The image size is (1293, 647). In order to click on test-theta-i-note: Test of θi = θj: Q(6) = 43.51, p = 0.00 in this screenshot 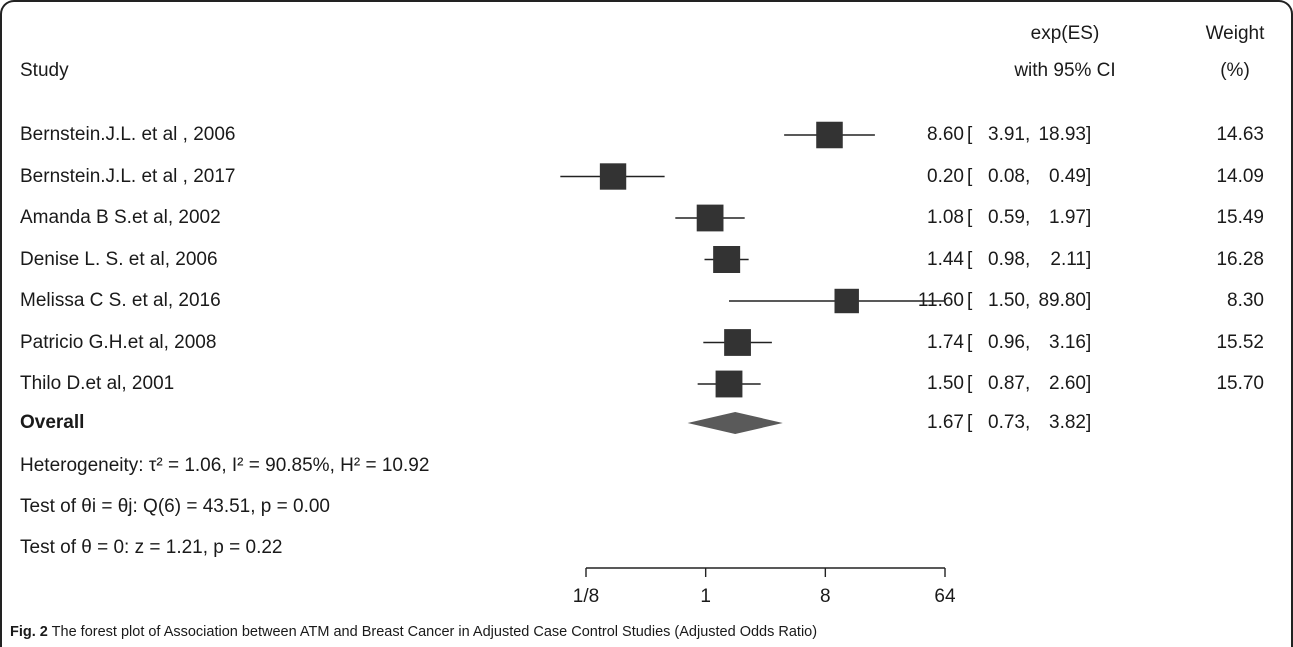, I will do `click(175, 506)`.